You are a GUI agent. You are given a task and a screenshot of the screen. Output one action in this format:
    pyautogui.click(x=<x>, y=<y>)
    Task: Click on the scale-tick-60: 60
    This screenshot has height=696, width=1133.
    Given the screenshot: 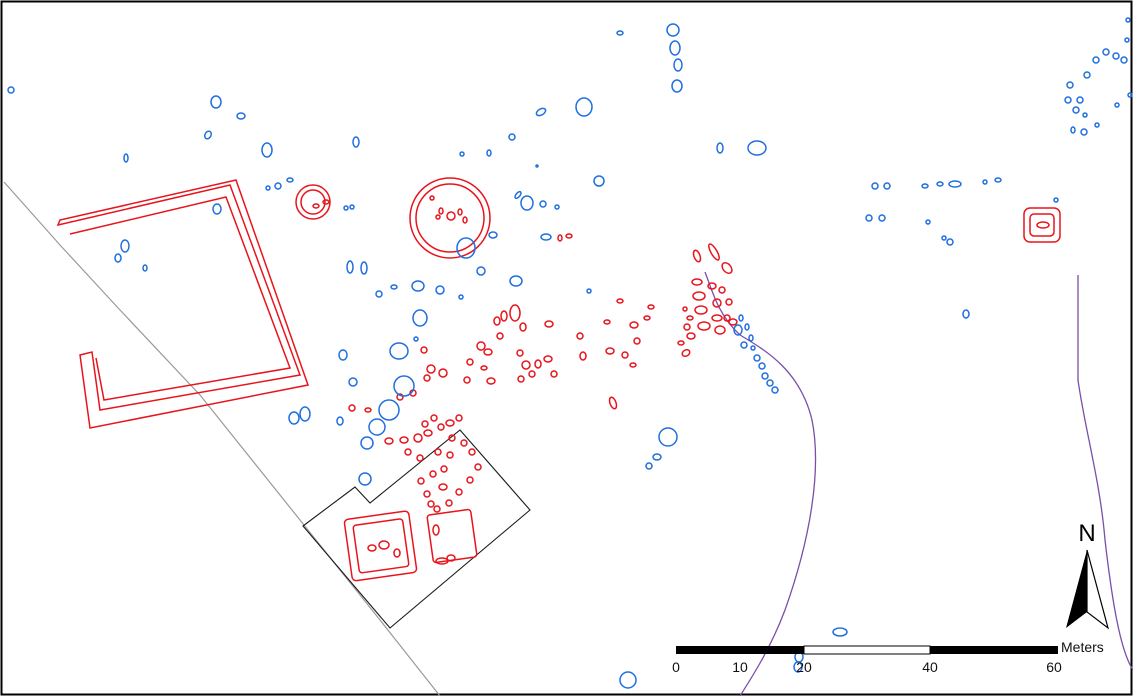 What is the action you would take?
    pyautogui.click(x=1054, y=667)
    